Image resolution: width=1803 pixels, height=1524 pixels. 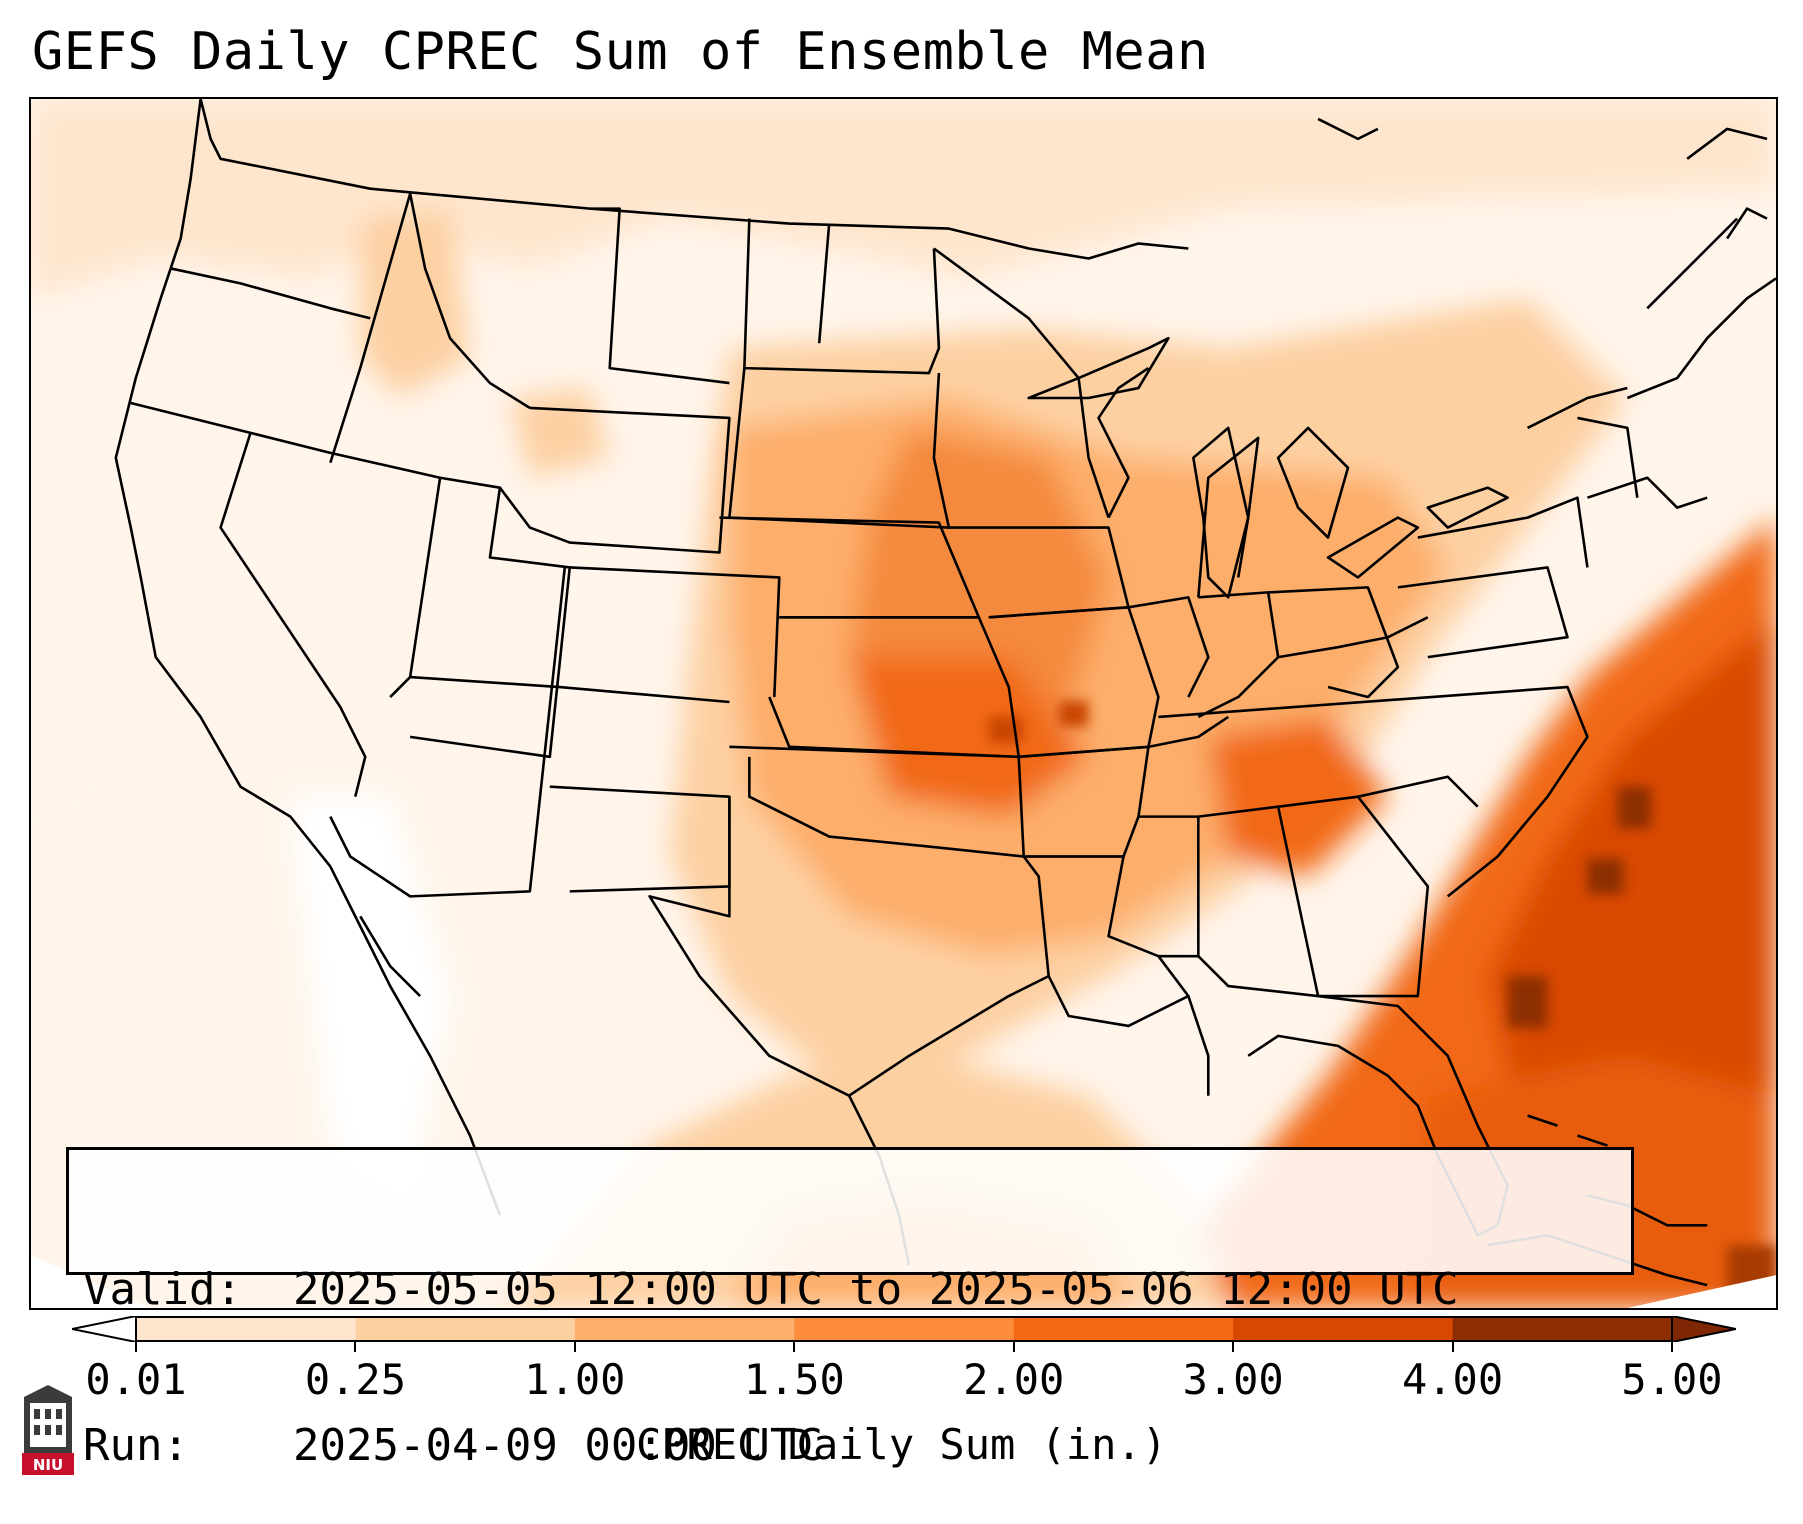 What do you see at coordinates (1672, 1379) in the screenshot?
I see `colorbar-tick-label: 5.00` at bounding box center [1672, 1379].